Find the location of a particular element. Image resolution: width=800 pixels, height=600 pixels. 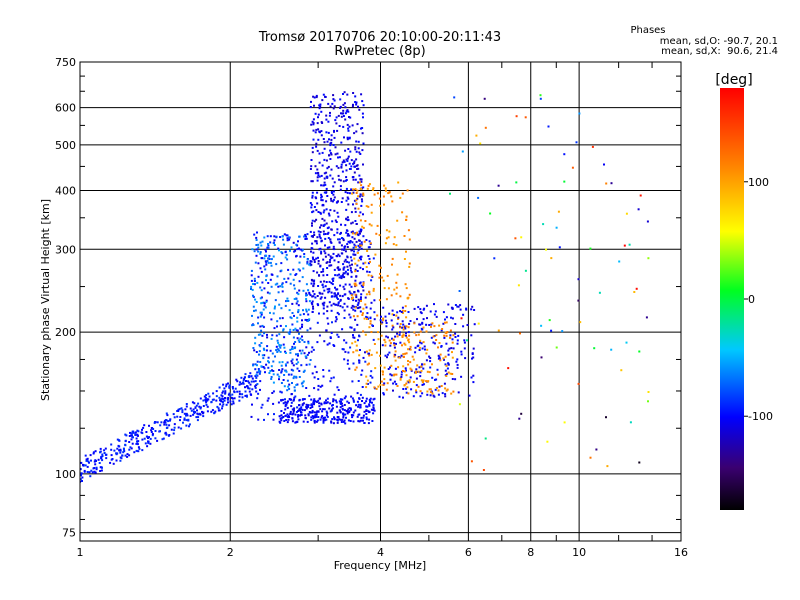

phase-info-title: Phases is located at coordinates (647, 30).